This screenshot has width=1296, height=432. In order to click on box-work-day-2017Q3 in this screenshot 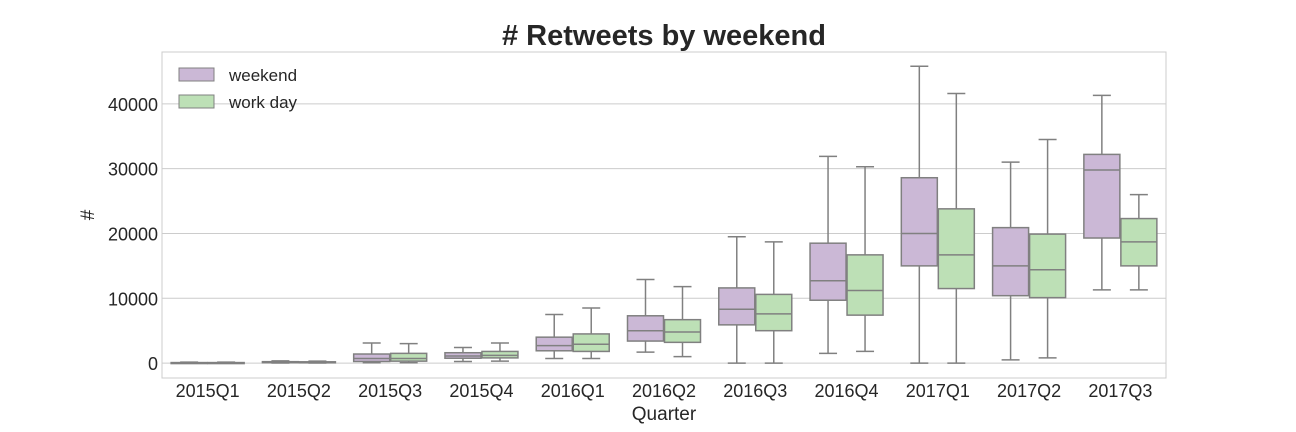, I will do `click(1139, 242)`.